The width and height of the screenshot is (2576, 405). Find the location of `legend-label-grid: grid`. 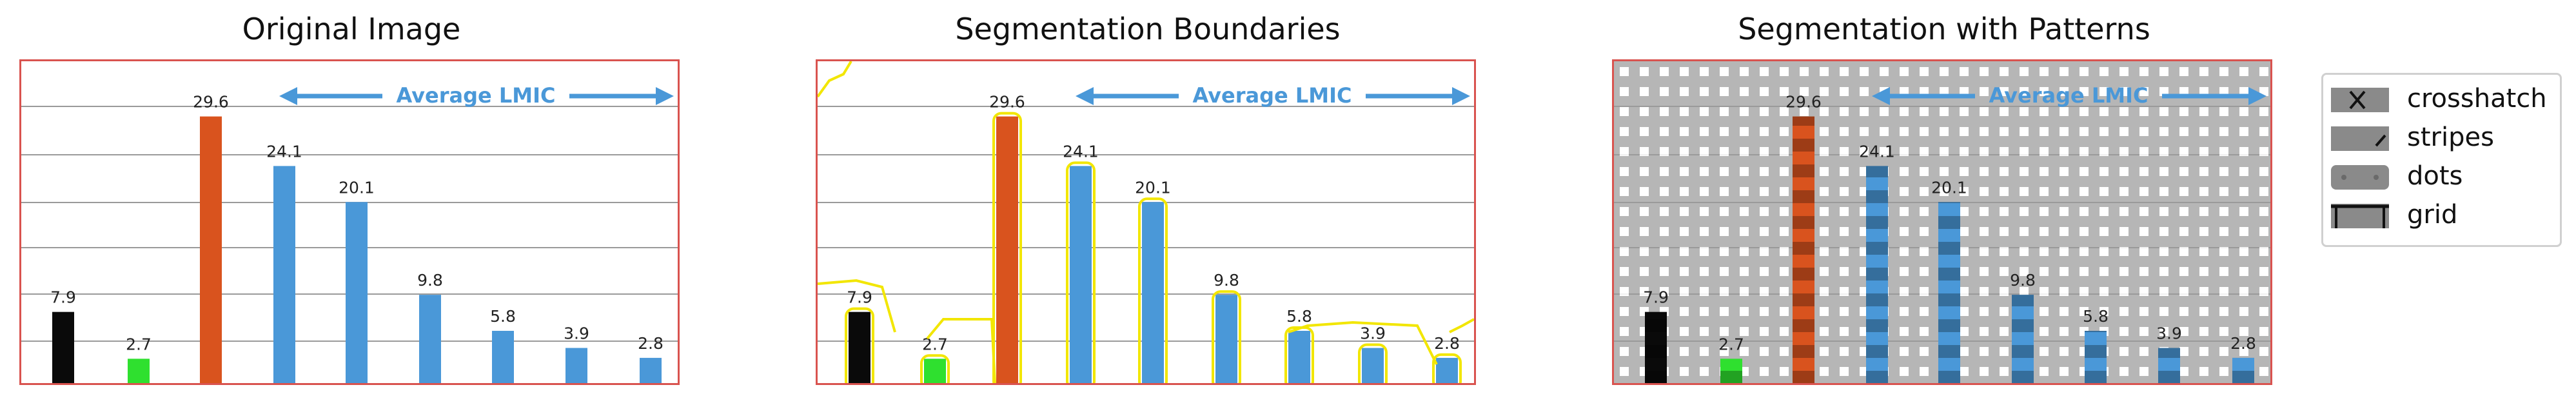

legend-label-grid: grid is located at coordinates (2432, 215).